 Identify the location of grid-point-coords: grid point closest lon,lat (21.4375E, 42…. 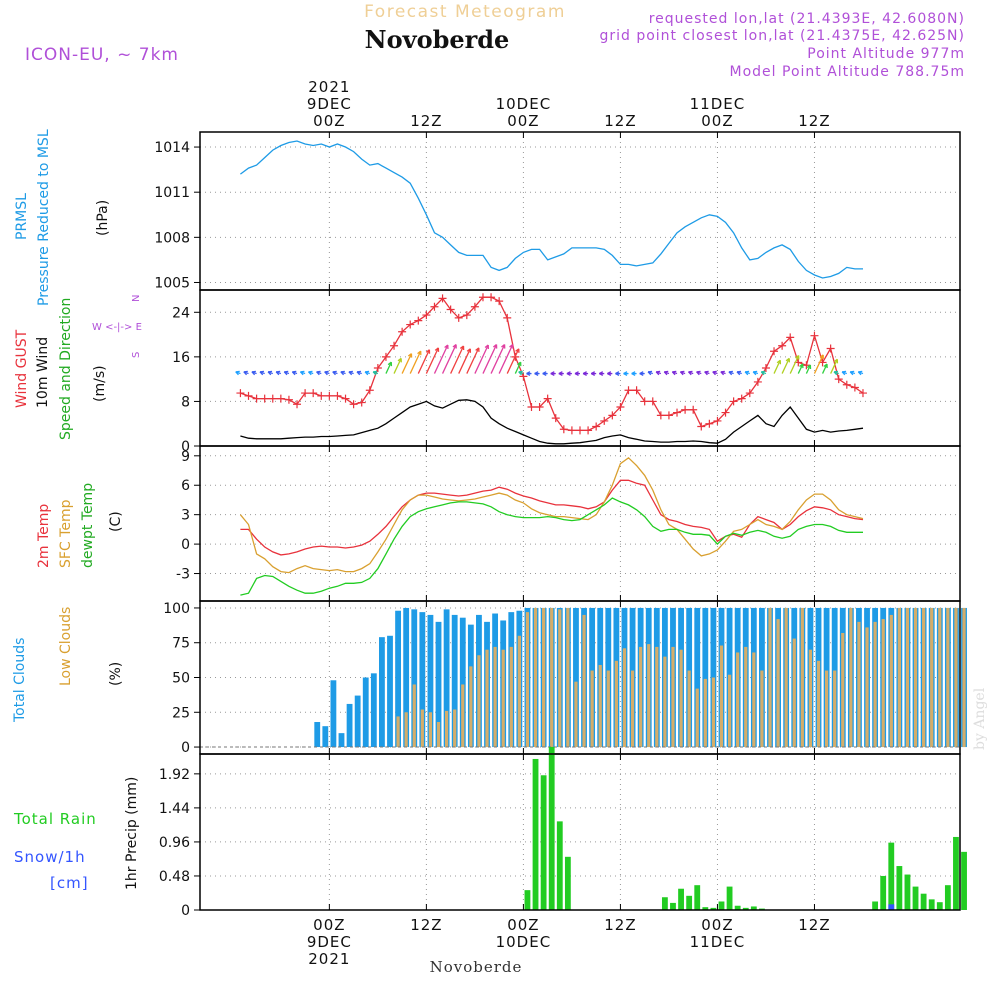
(782, 36).